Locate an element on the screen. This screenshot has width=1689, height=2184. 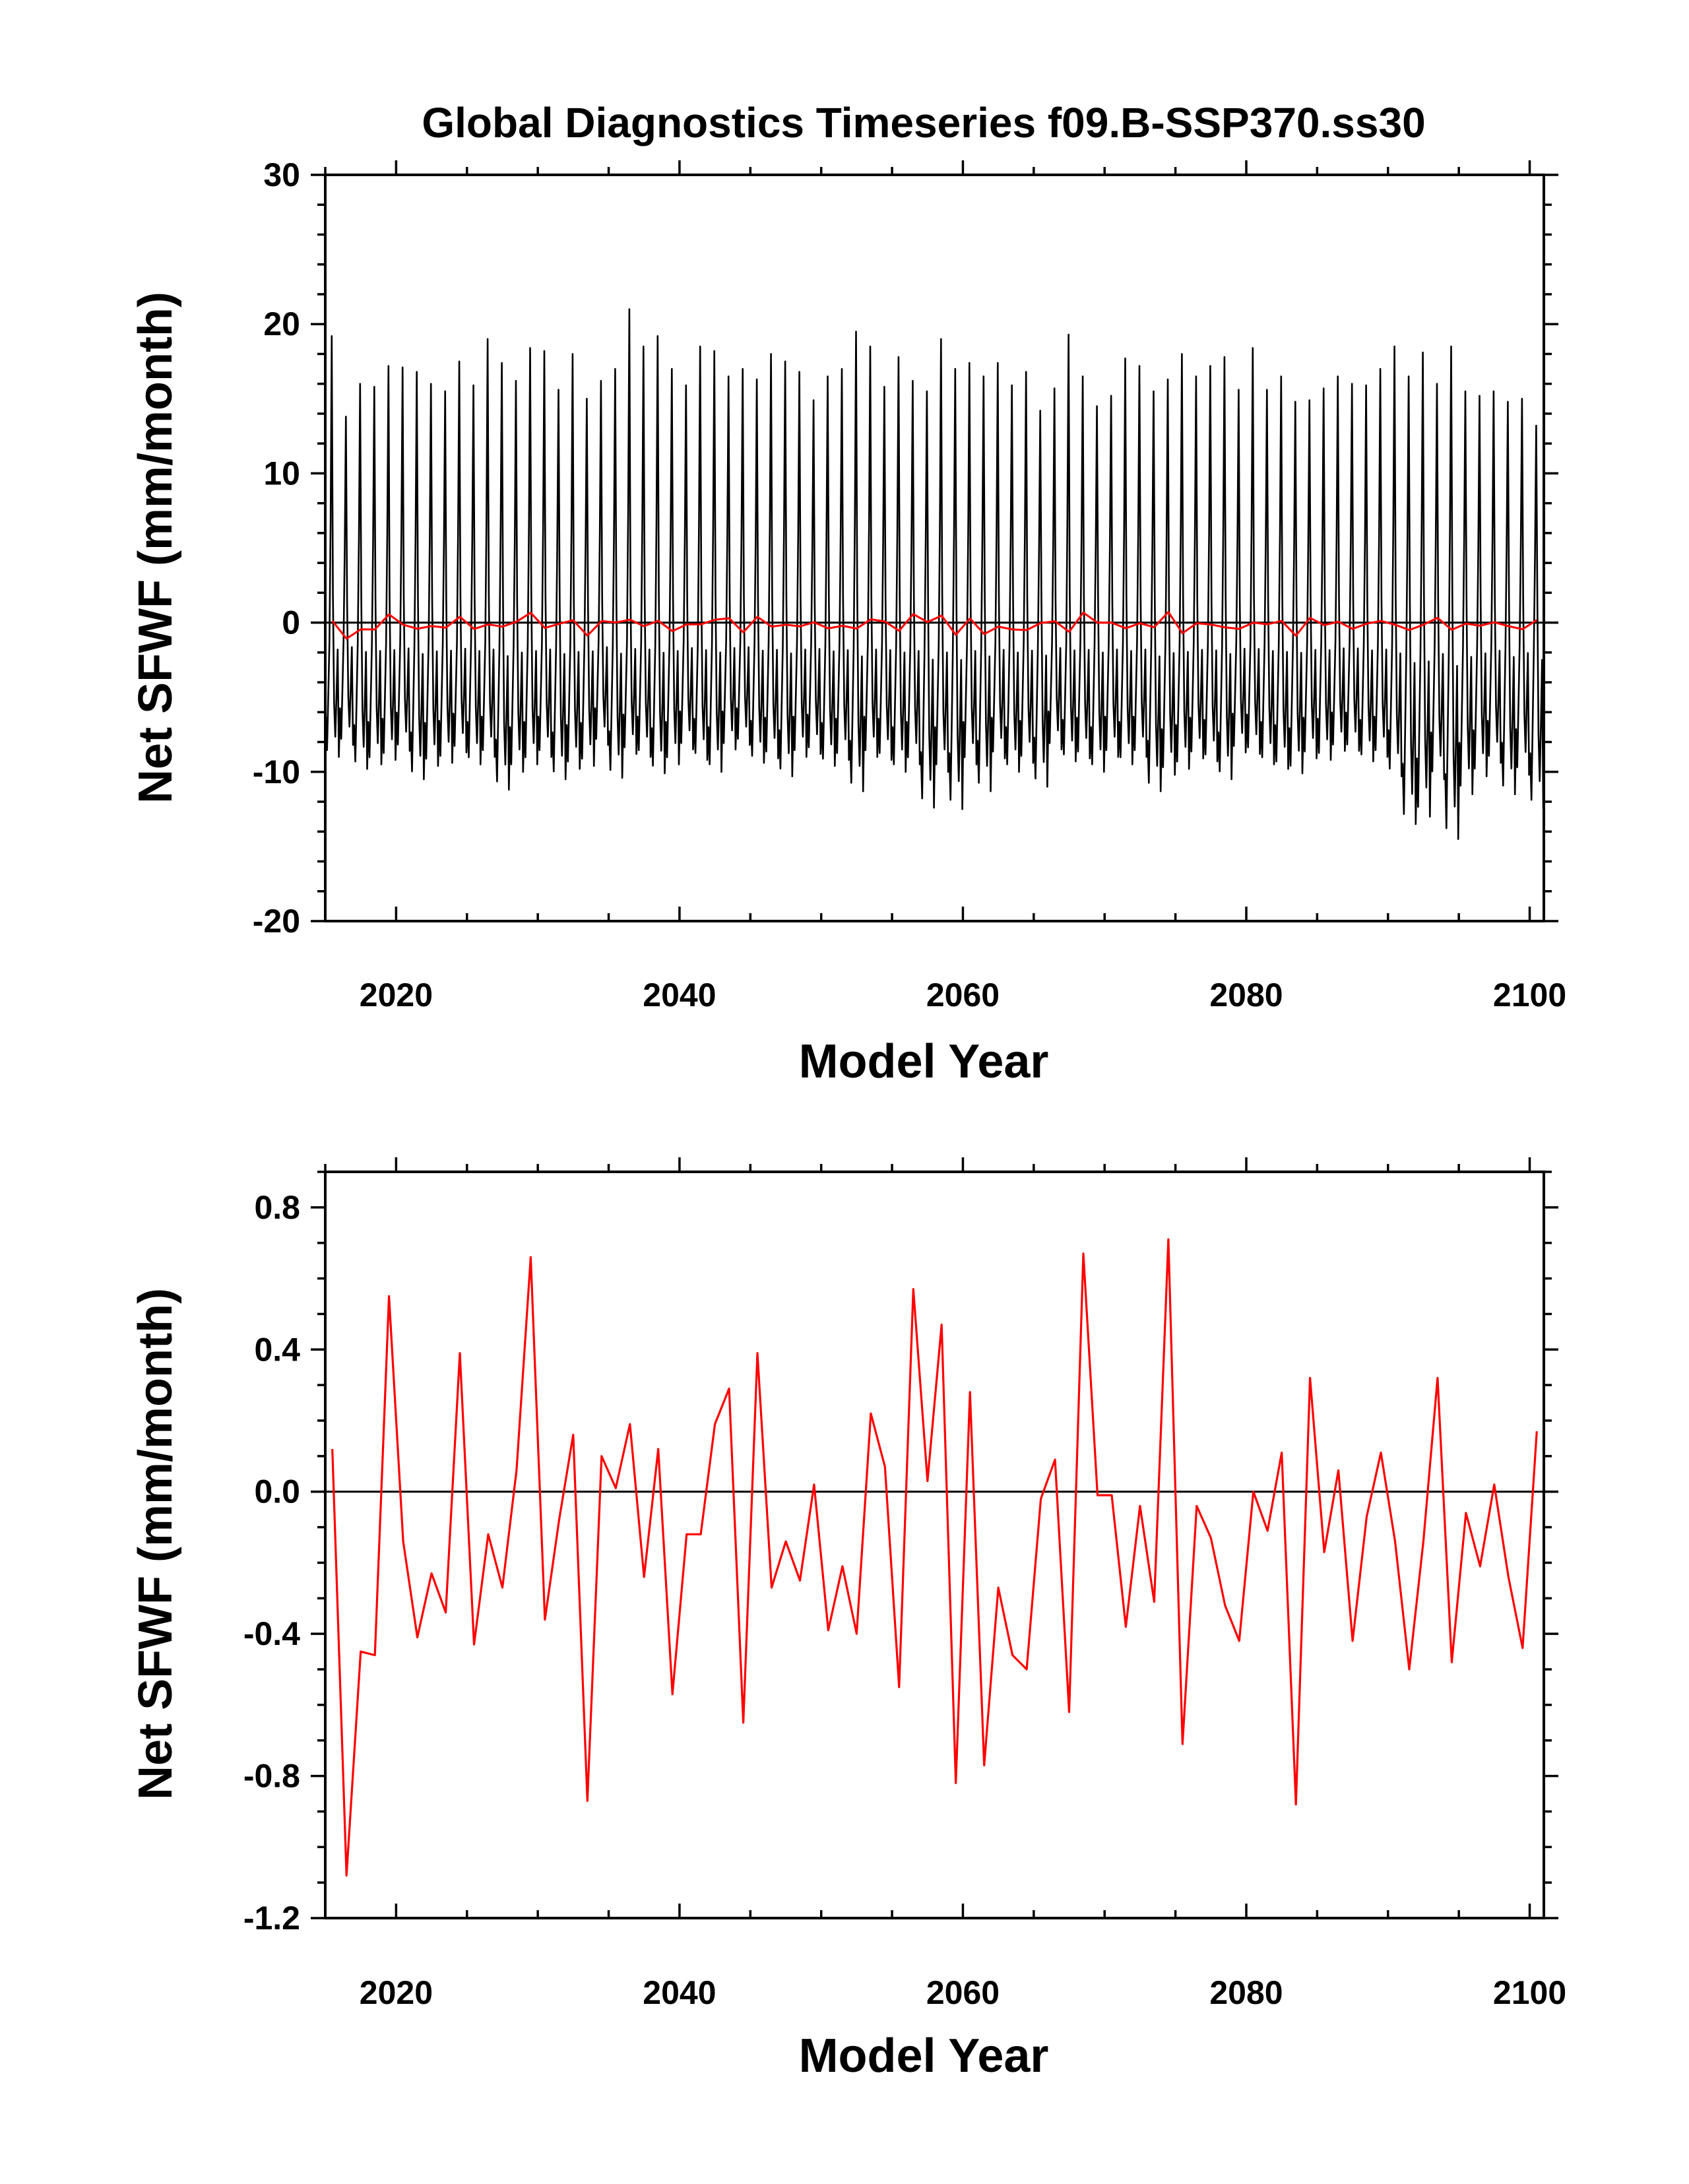
bottom-x-tick-label: 2060 is located at coordinates (963, 1992).